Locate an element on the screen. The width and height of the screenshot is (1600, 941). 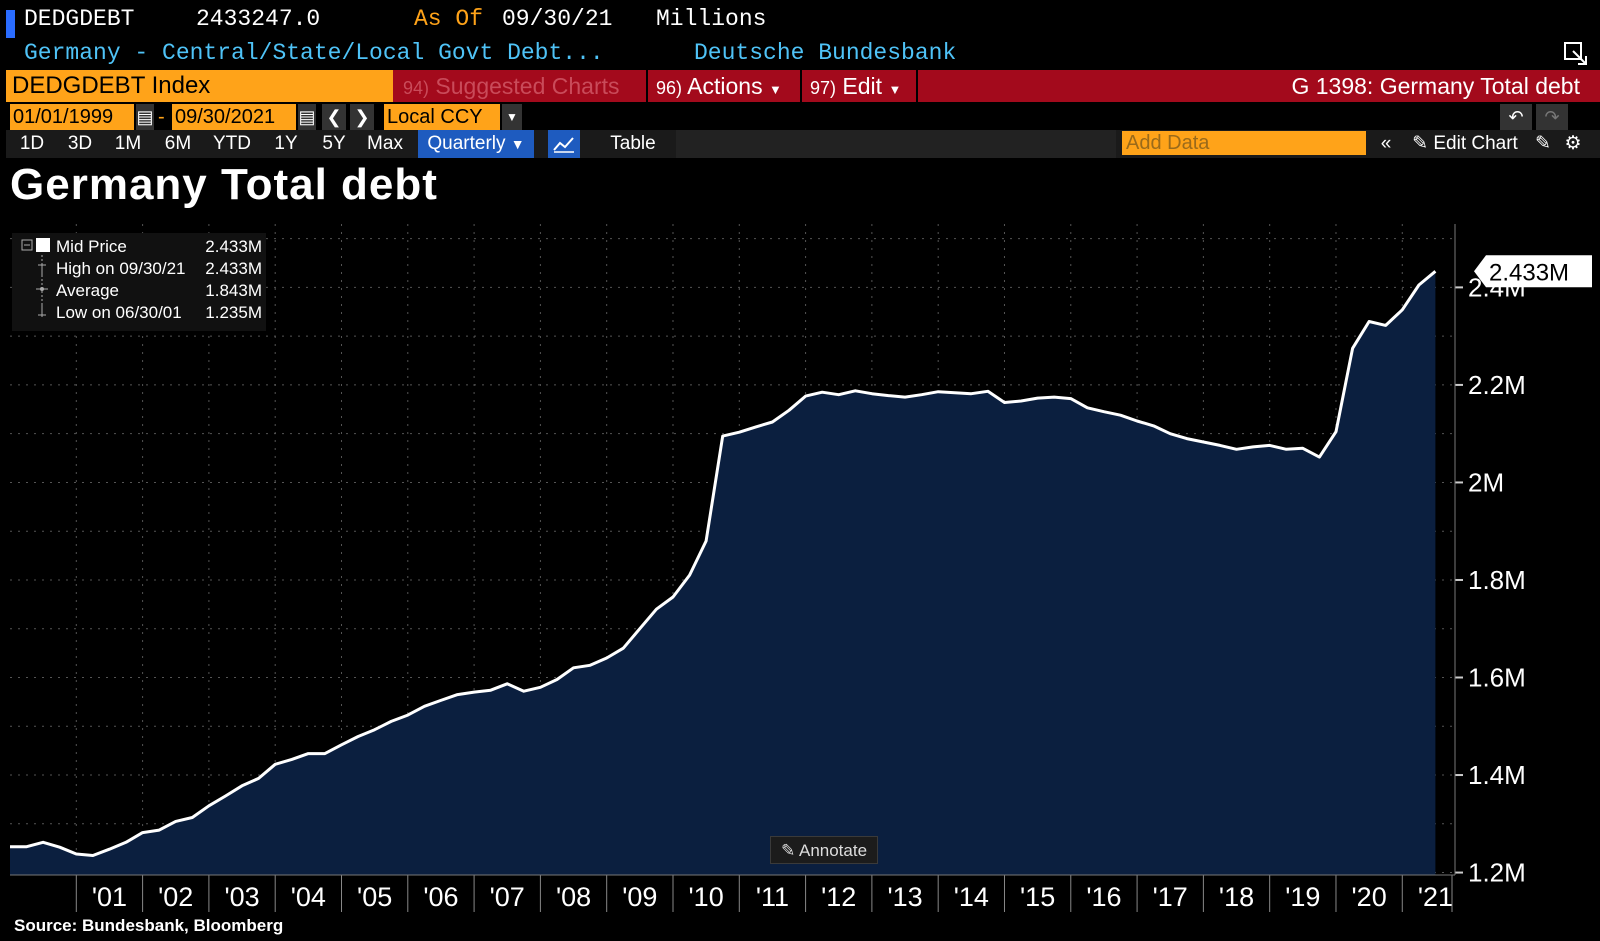
legend-row-average: Average 1.843M is located at coordinates (139, 291).